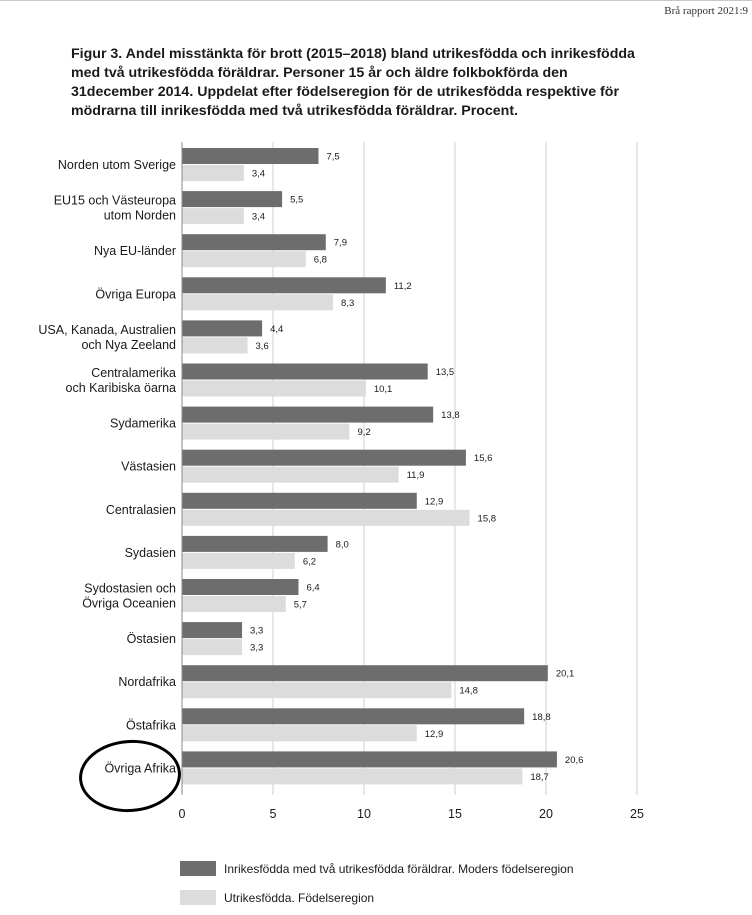 The image size is (752, 915). I want to click on category-label: utom Norden, so click(140, 216).